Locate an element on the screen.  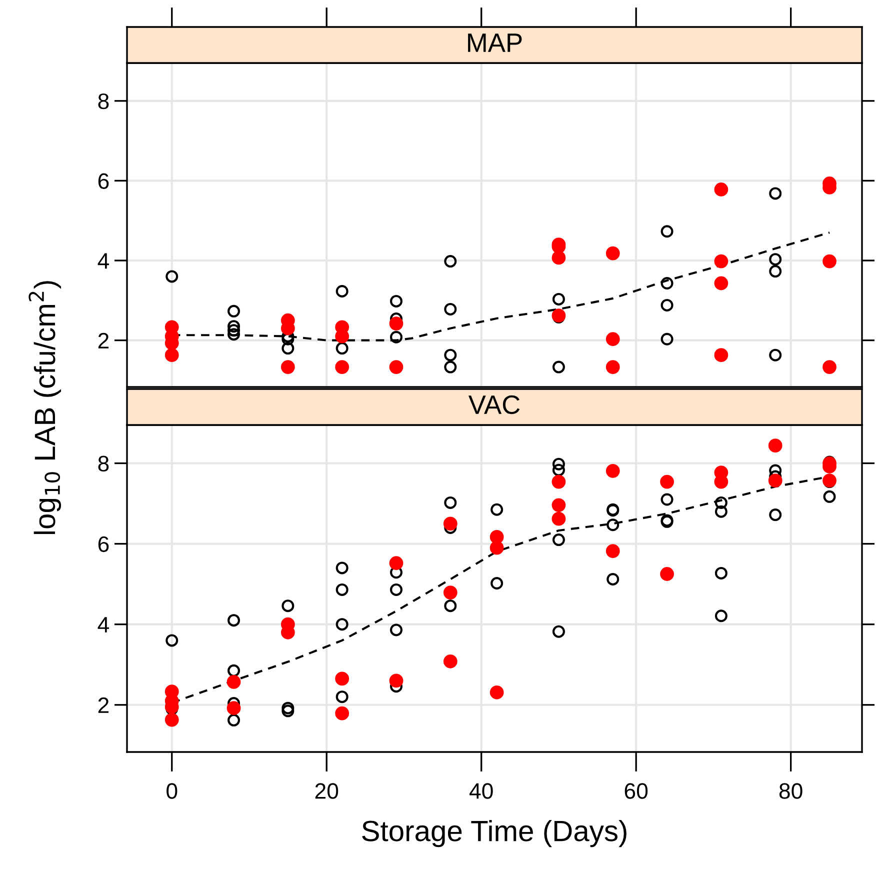
x-tick-label: 60 is located at coordinates (636, 791).